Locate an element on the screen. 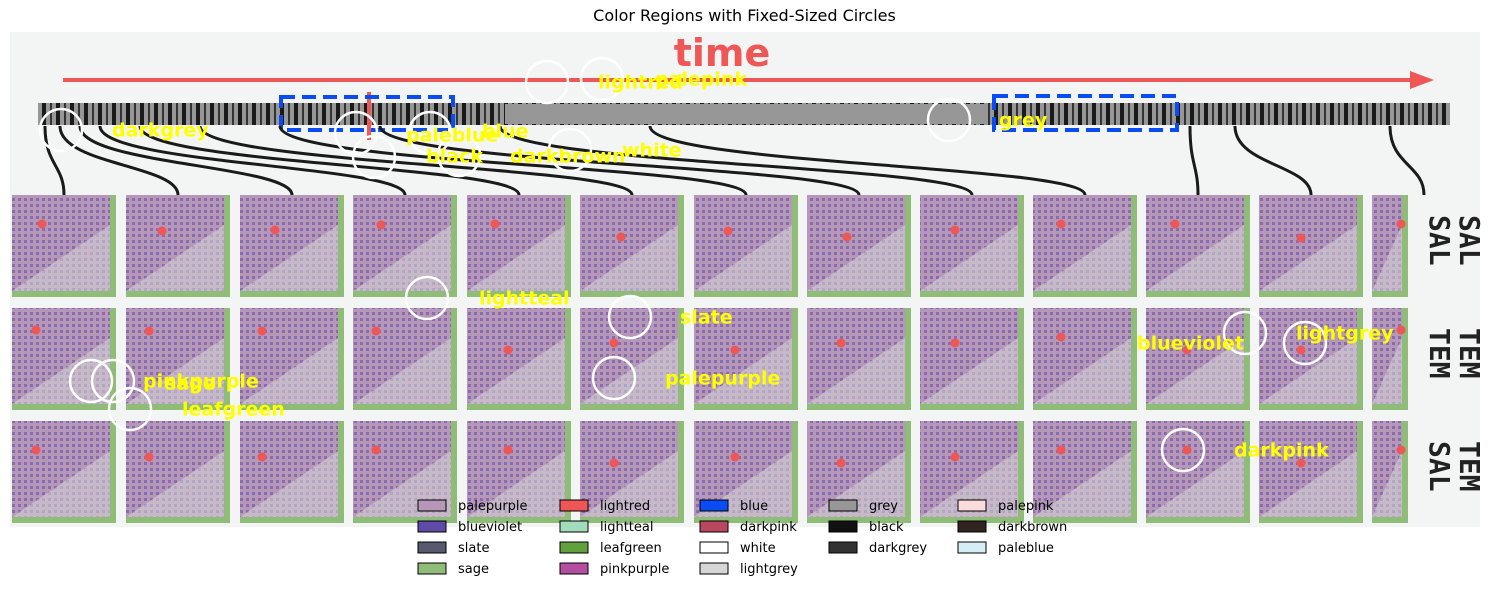 Image resolution: width=1489 pixels, height=591 pixels. legend-swatch-white is located at coordinates (714, 547).